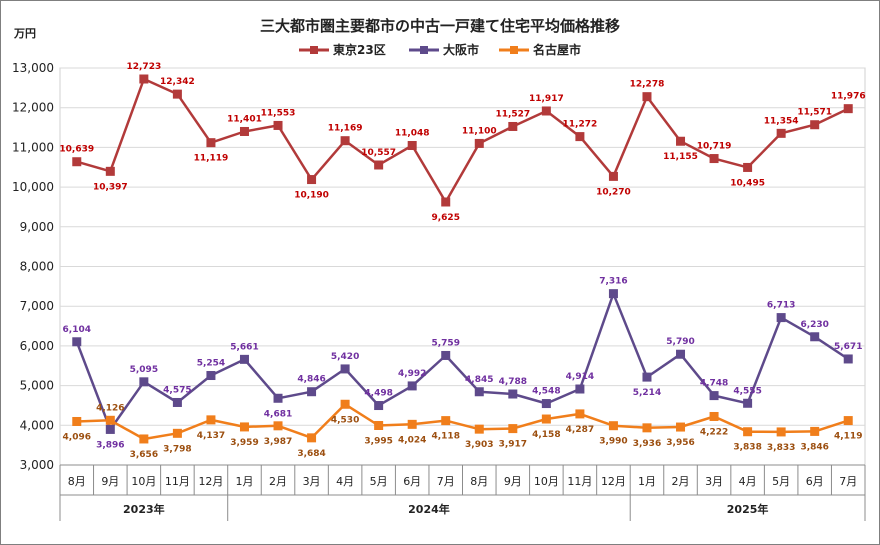 Image resolution: width=880 pixels, height=545 pixels. I want to click on data-label: 5,661, so click(244, 347).